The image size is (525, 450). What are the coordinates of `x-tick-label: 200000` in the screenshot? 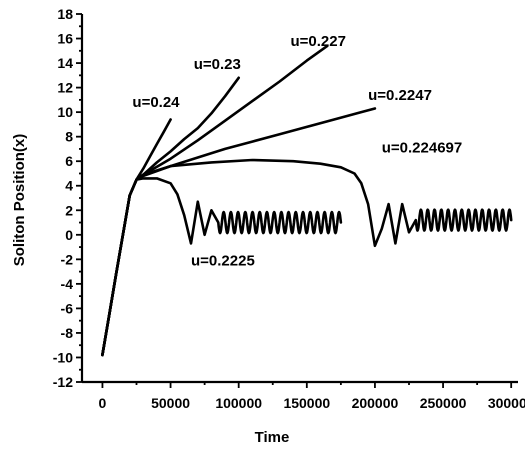 It's located at (375, 403).